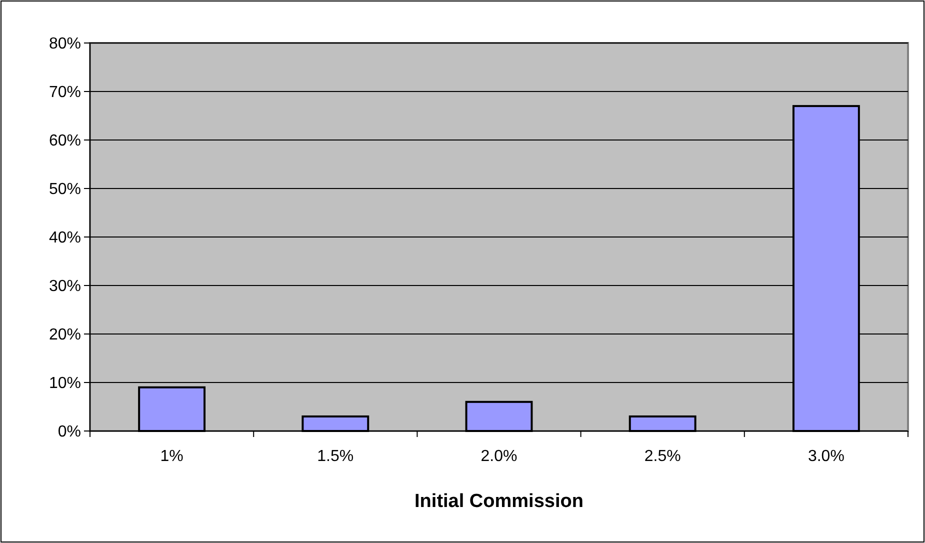 The width and height of the screenshot is (925, 543). What do you see at coordinates (69, 432) in the screenshot?
I see `y-tick-label: 0%` at bounding box center [69, 432].